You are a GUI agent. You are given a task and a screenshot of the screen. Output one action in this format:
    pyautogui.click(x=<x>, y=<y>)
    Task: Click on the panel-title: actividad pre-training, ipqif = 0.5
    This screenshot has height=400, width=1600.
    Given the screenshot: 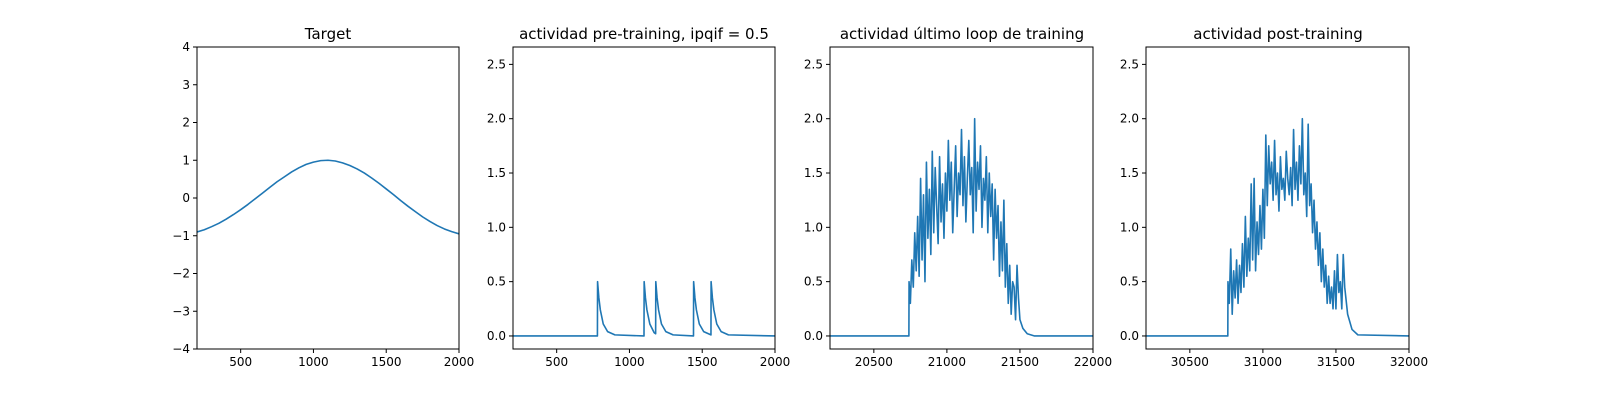 What is the action you would take?
    pyautogui.click(x=644, y=34)
    